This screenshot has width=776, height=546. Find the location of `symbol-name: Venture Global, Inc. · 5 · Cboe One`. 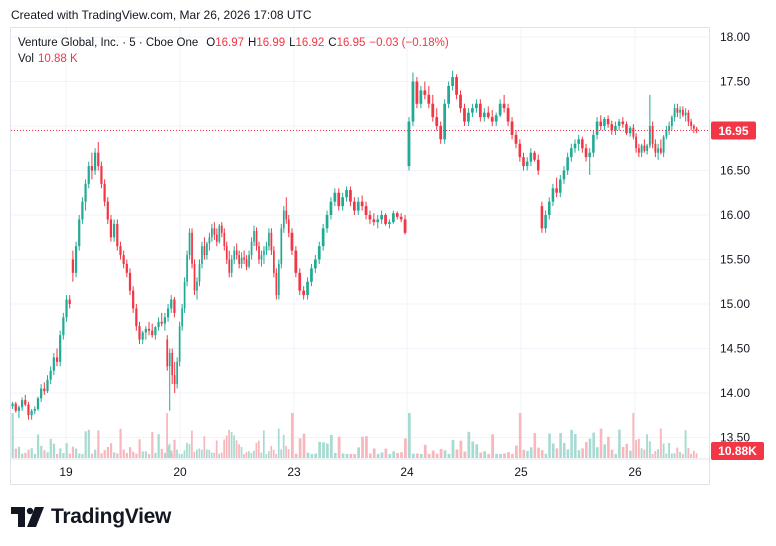

symbol-name: Venture Global, Inc. · 5 · Cboe One is located at coordinates (108, 43).